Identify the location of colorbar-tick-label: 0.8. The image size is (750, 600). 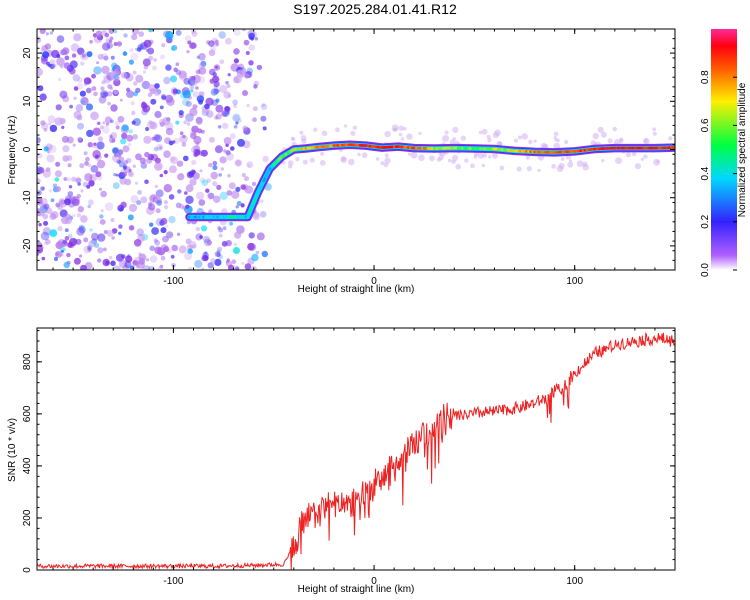
(705, 77).